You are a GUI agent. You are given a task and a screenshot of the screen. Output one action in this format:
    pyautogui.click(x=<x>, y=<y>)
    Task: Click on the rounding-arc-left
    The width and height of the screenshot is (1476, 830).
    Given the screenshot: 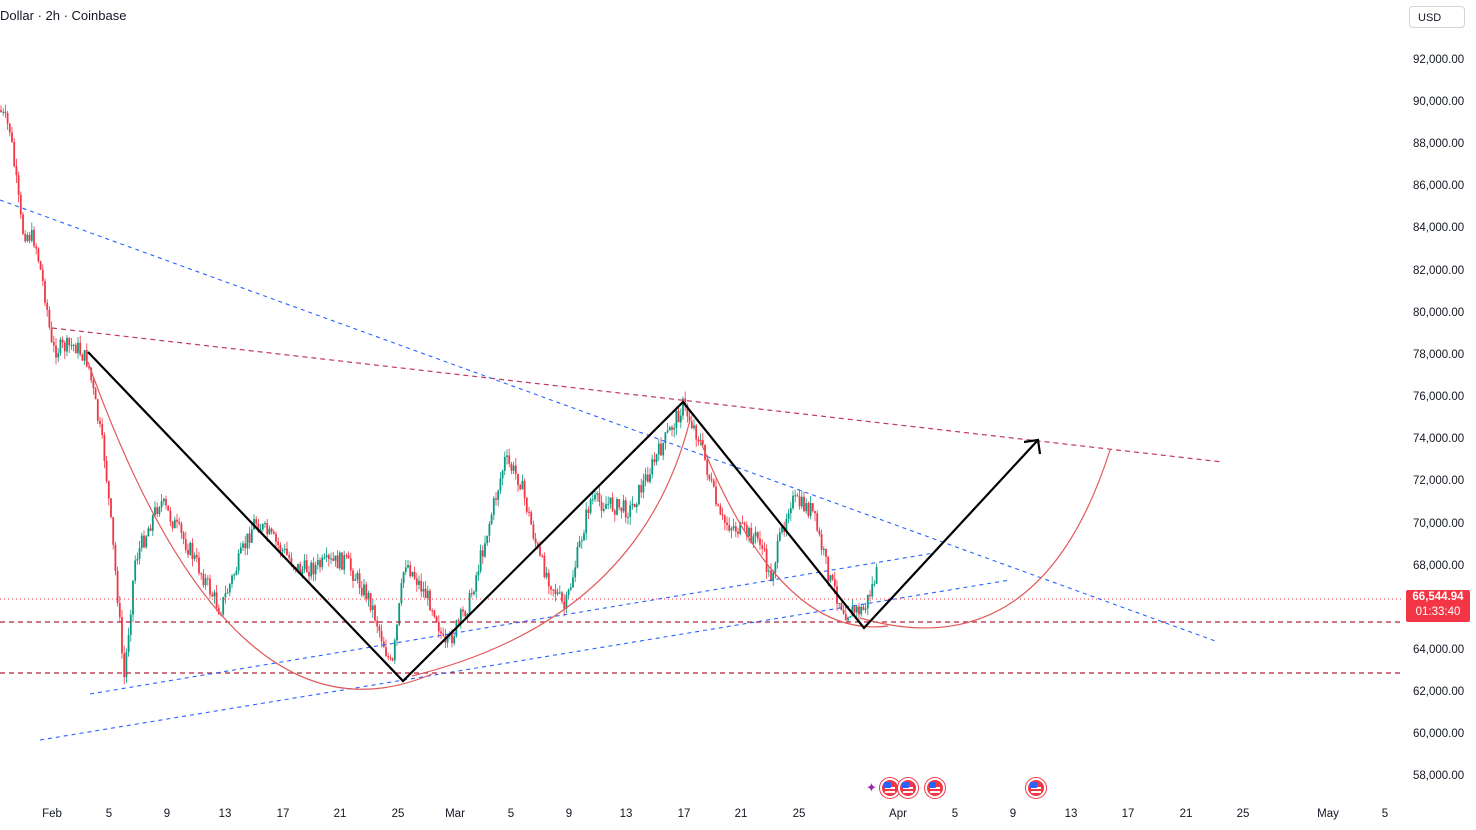 What is the action you would take?
    pyautogui.click(x=260, y=525)
    